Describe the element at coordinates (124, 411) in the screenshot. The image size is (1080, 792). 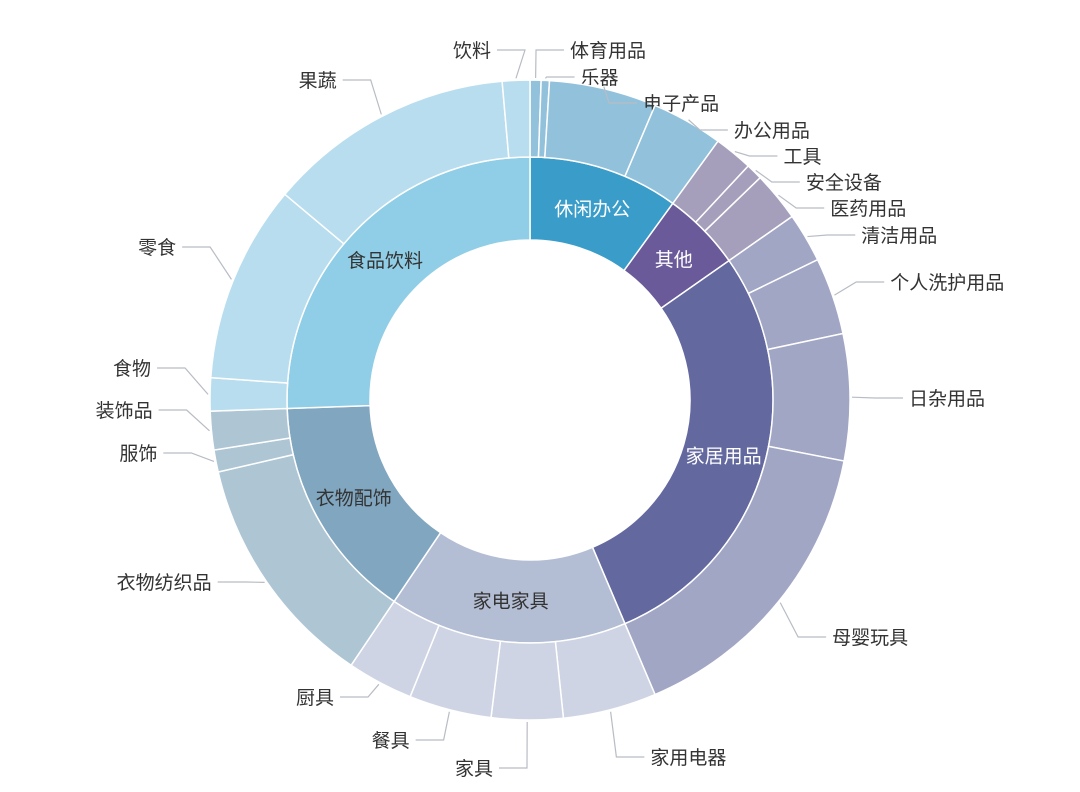
I see `outer-label: 装饰品` at that location.